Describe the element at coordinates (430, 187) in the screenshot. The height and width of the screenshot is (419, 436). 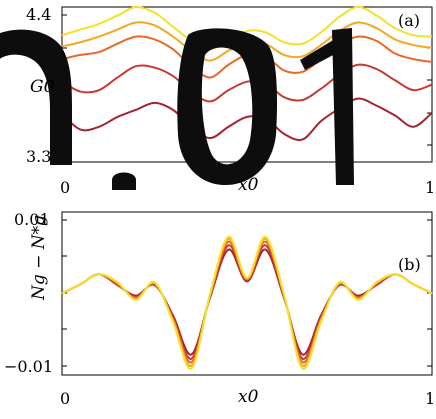
I see `panel-a-xtick-right: 1` at that location.